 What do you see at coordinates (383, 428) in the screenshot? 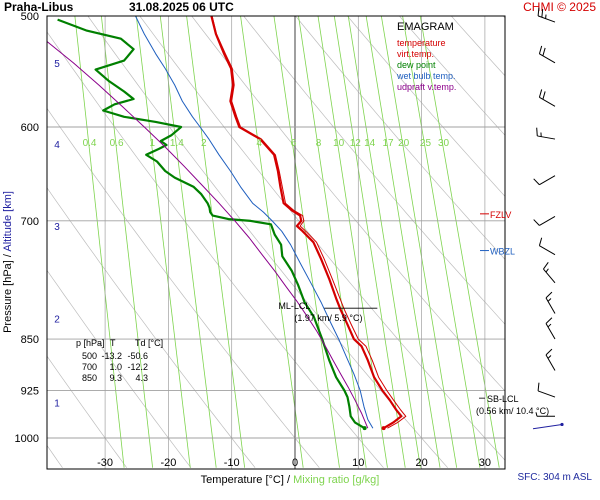
I see `temperature-surface-marker` at bounding box center [383, 428].